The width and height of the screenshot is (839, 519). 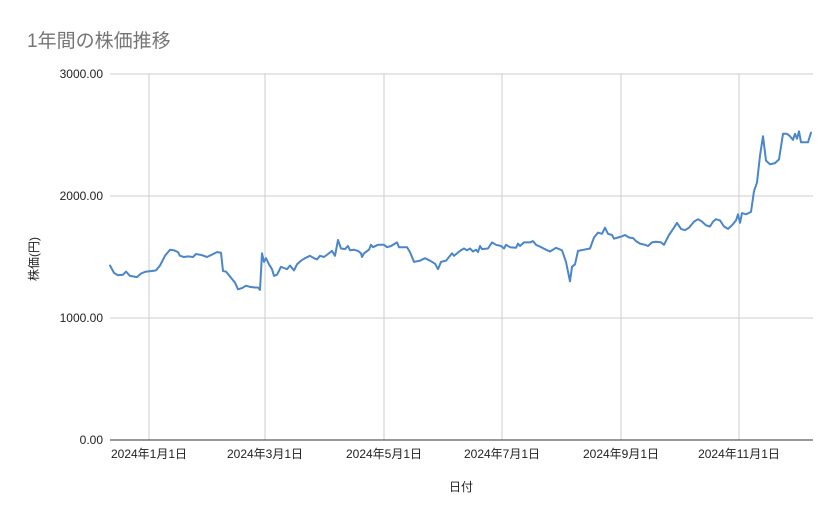 What do you see at coordinates (82, 257) in the screenshot?
I see `y-axis-ticks: 0.00 1000.00 2000.00 3000.00` at bounding box center [82, 257].